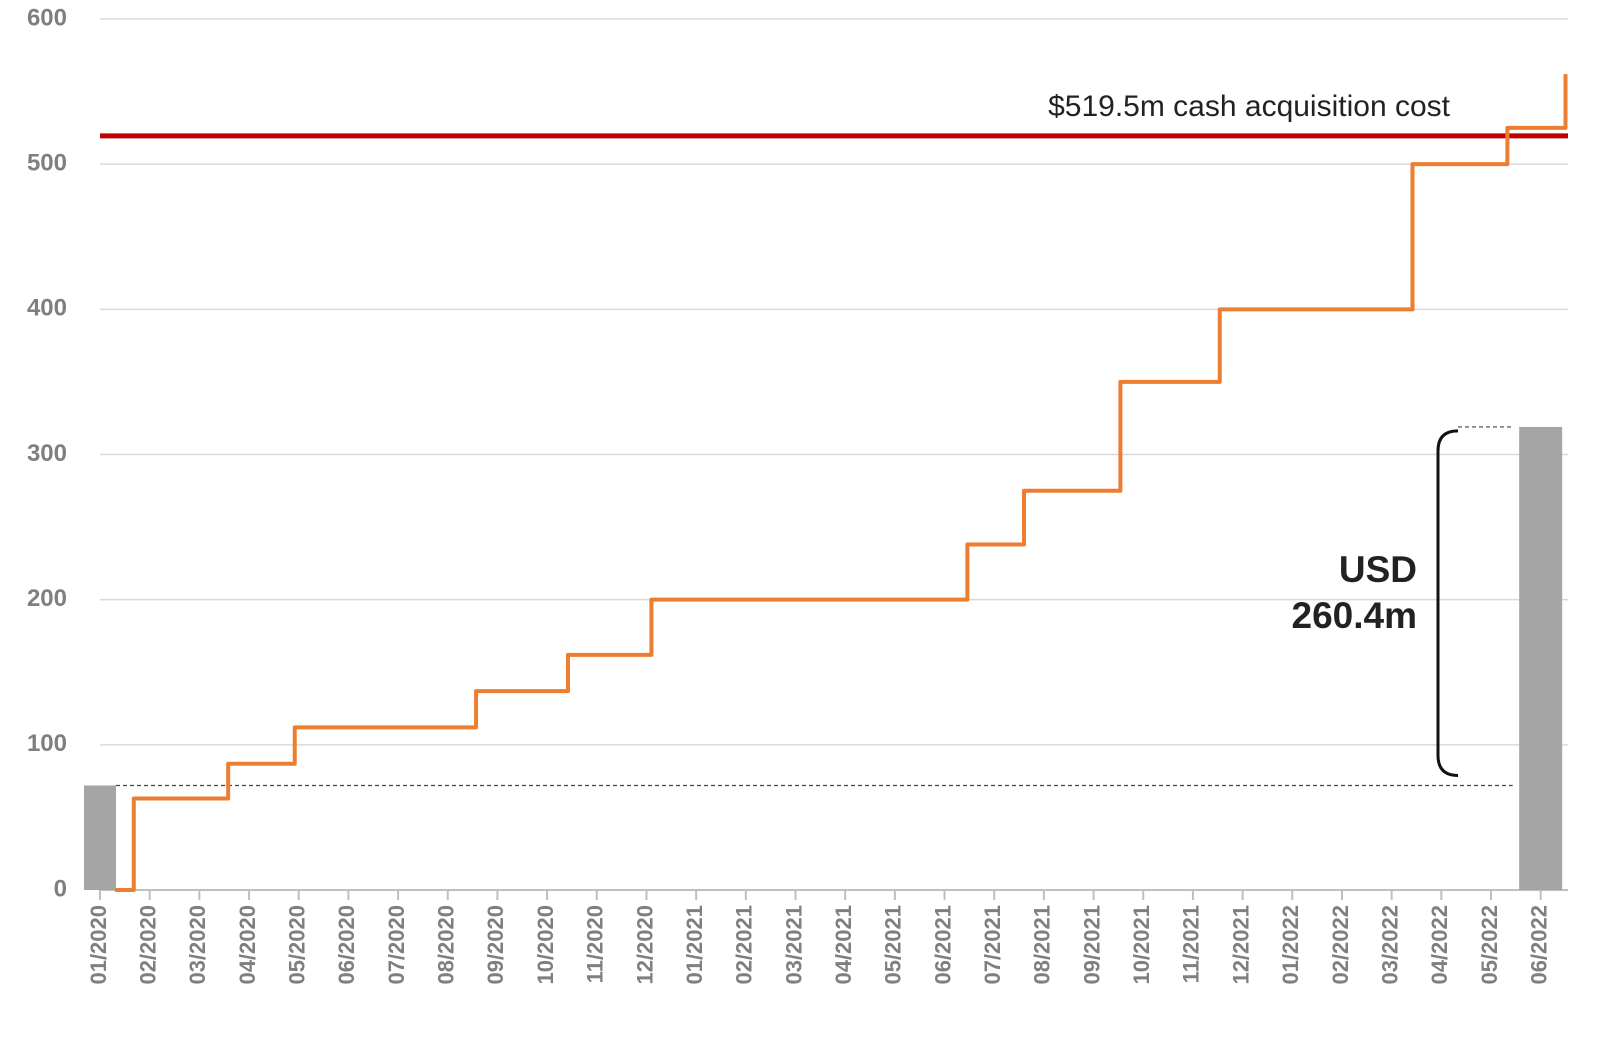 The image size is (1605, 1038). I want to click on x-tick-label: 06/2021, so click(942, 945).